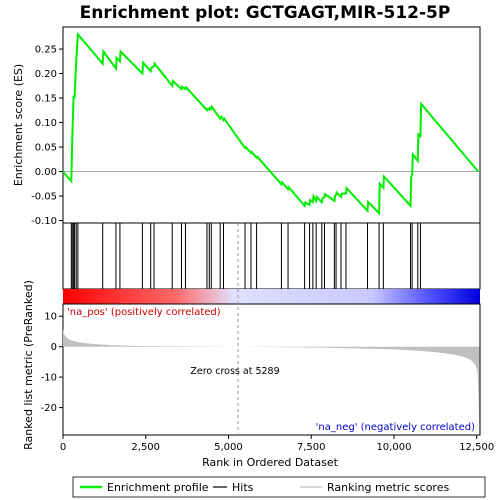  Describe the element at coordinates (271, 296) in the screenshot. I see `rank-strip` at that location.